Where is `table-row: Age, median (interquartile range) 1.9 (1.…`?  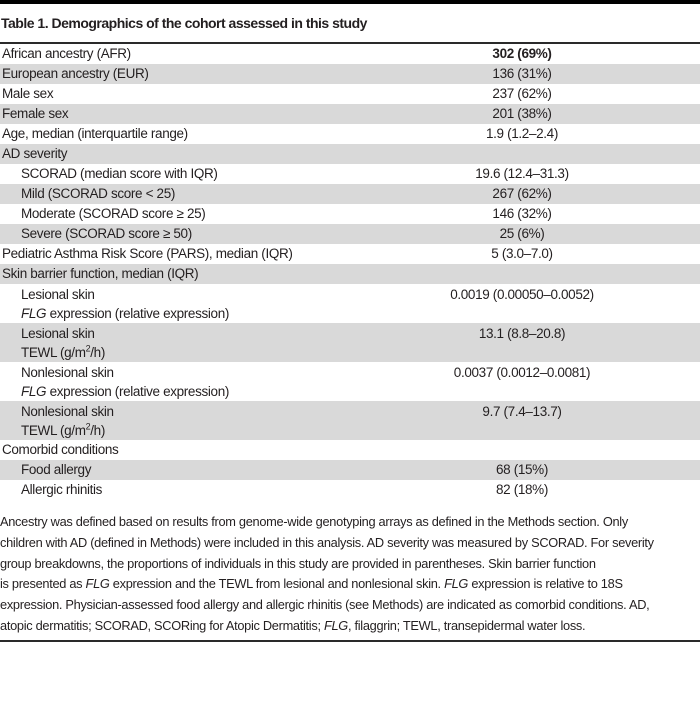
table-row: Age, median (interquartile range) 1.9 (1.… is located at coordinates (350, 134).